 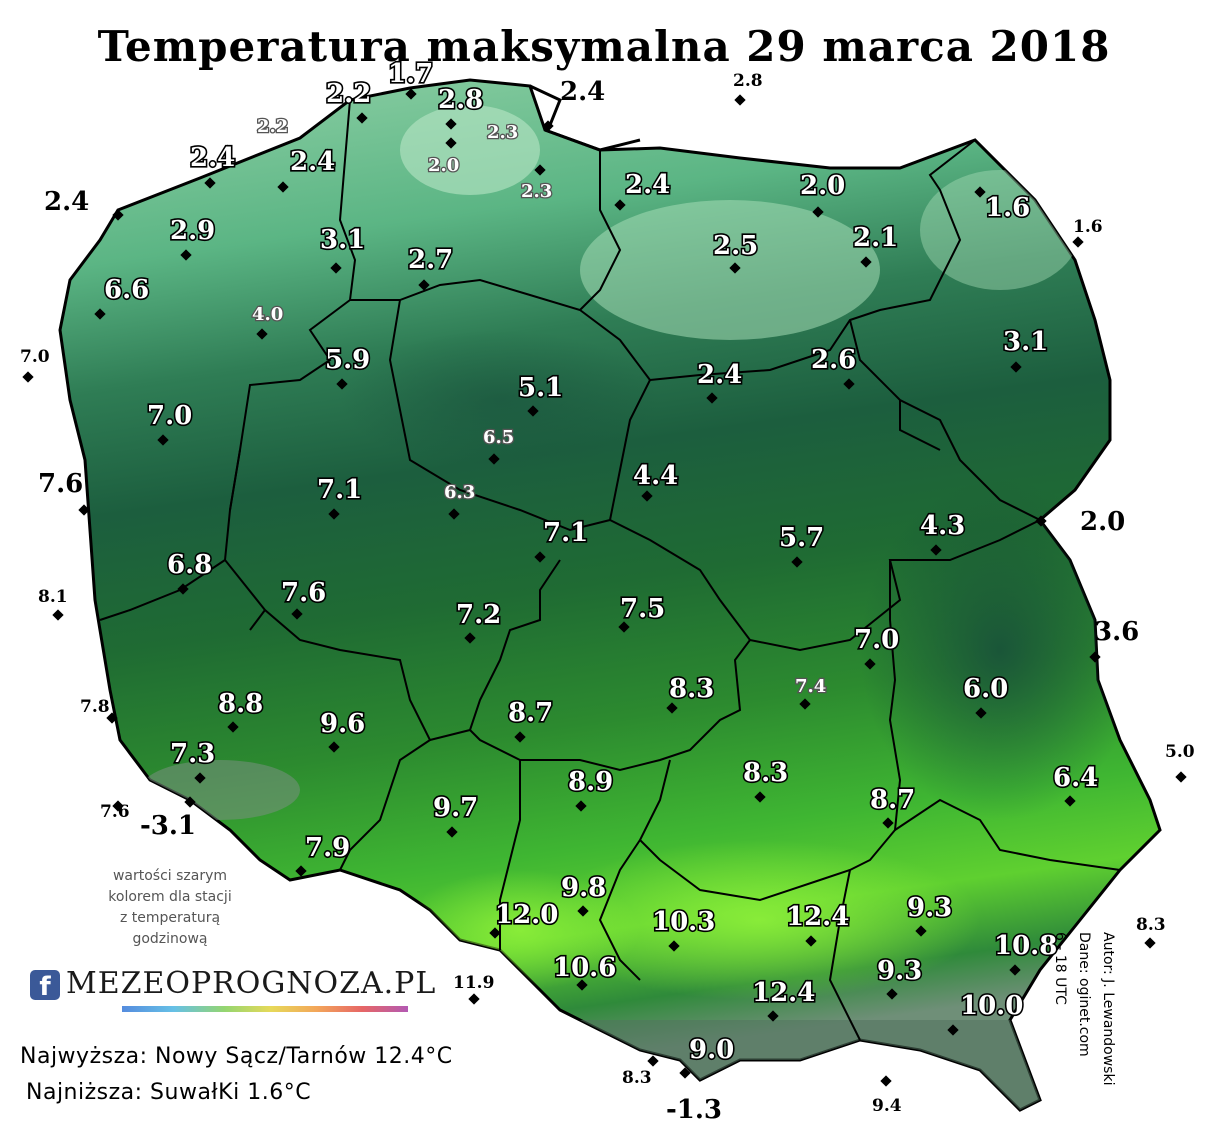 I want to click on station-value: 9.8, so click(x=583, y=888).